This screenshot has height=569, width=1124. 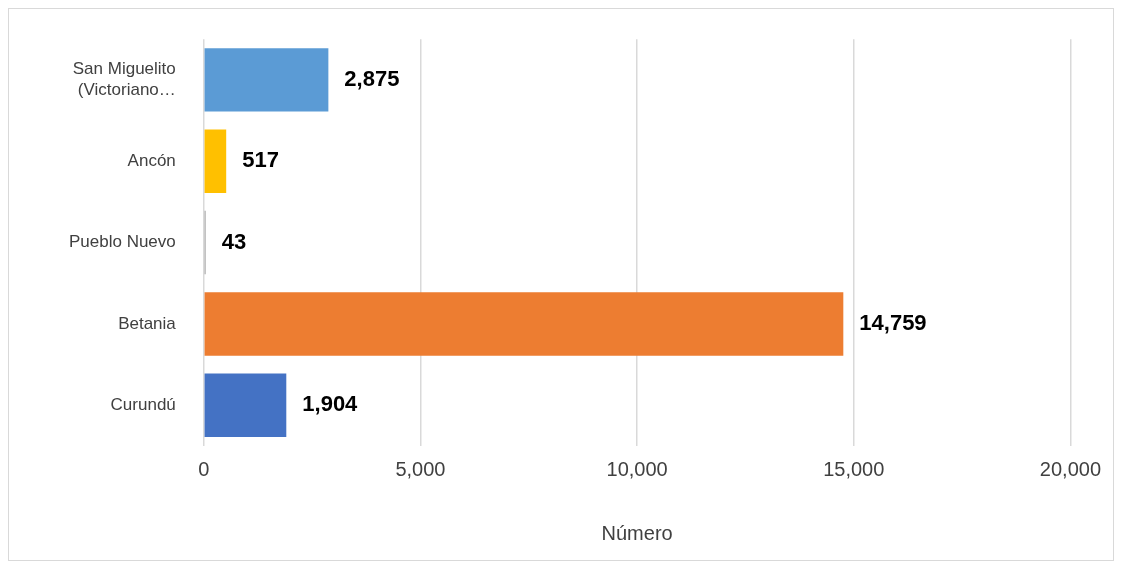 I want to click on data-label: 517, so click(x=260, y=160).